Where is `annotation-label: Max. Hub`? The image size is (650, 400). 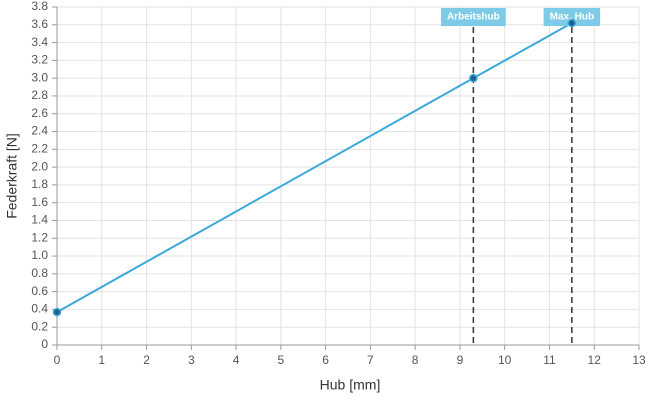
annotation-label: Max. Hub is located at coordinates (572, 17).